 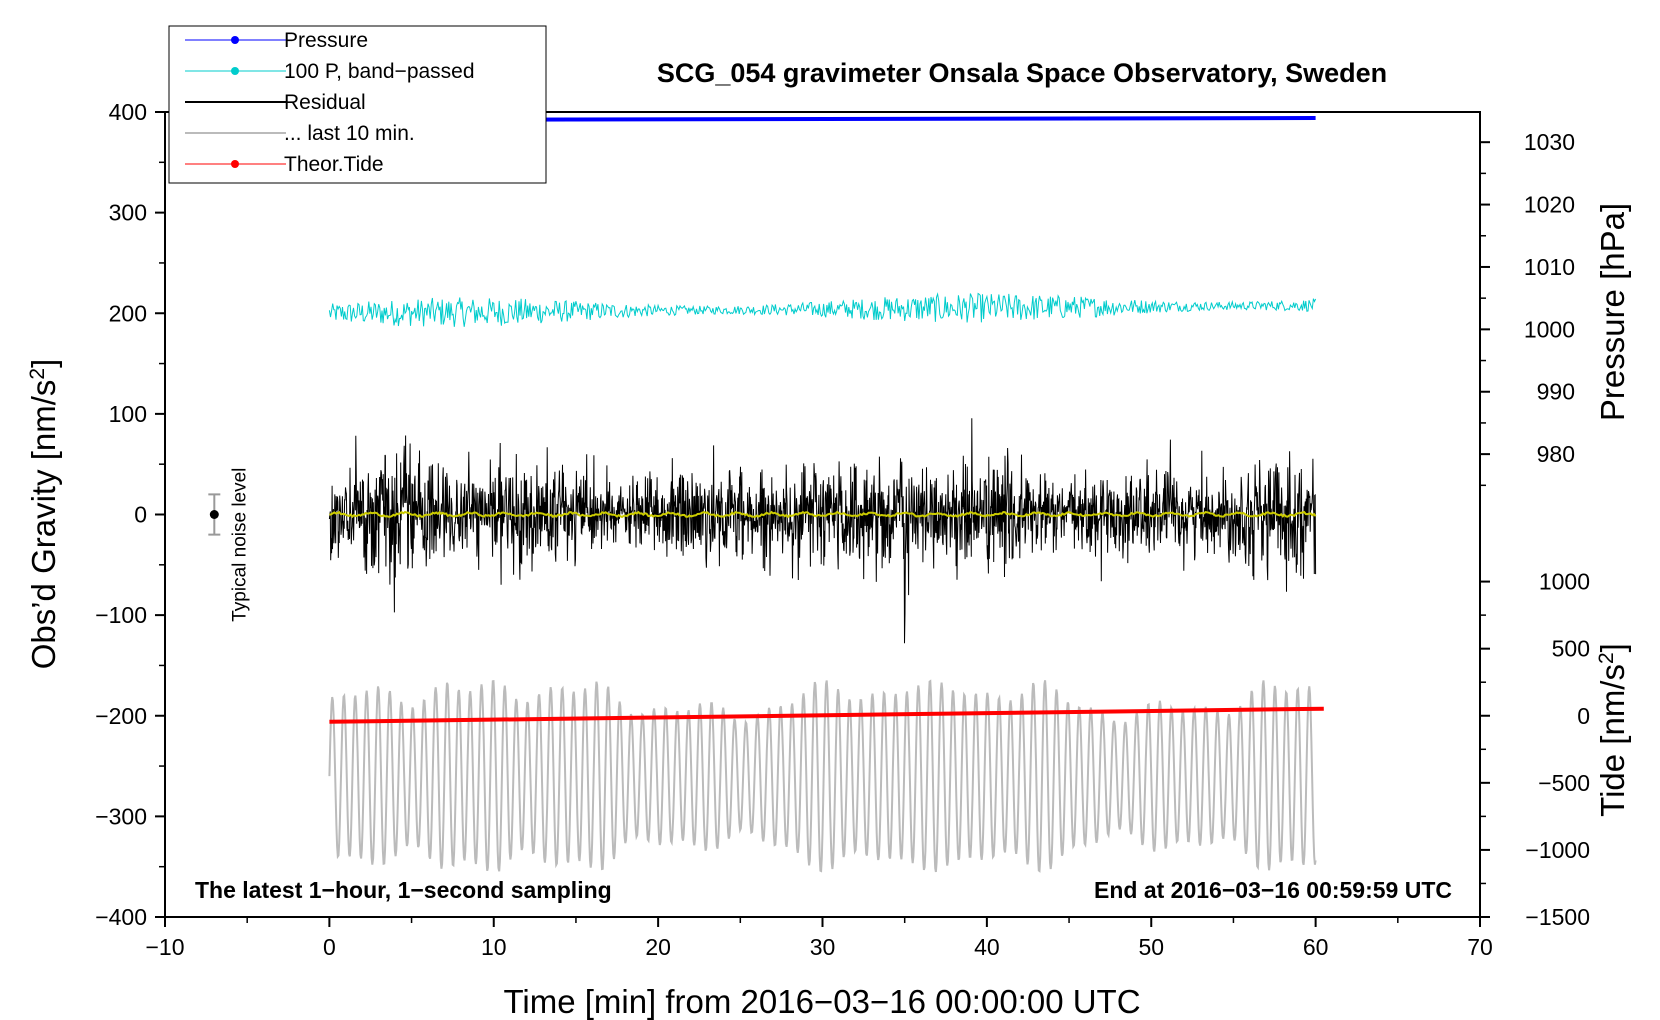 What do you see at coordinates (1549, 329) in the screenshot?
I see `pressure-tick-label: 1000` at bounding box center [1549, 329].